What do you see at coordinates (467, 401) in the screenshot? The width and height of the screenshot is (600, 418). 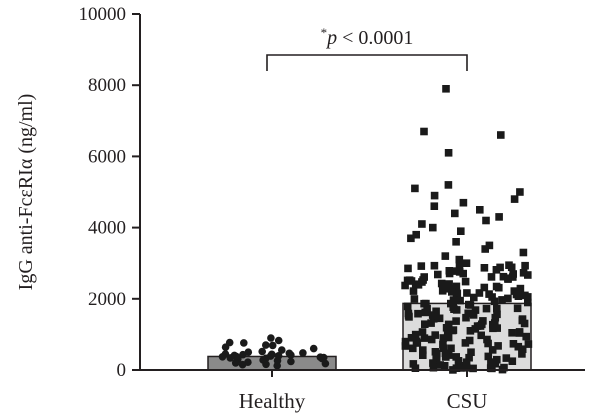 I see `x-category-label: CSU` at bounding box center [467, 401].